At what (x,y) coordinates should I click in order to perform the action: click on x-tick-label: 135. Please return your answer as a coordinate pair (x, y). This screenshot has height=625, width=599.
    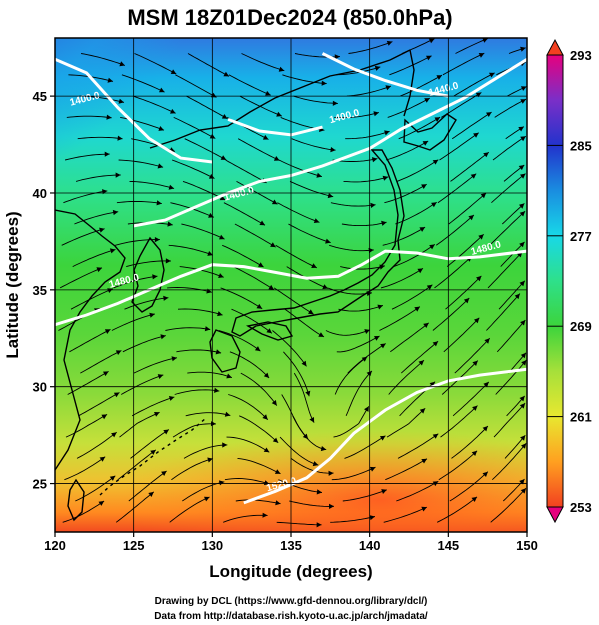
    Looking at the image, I should click on (291, 545).